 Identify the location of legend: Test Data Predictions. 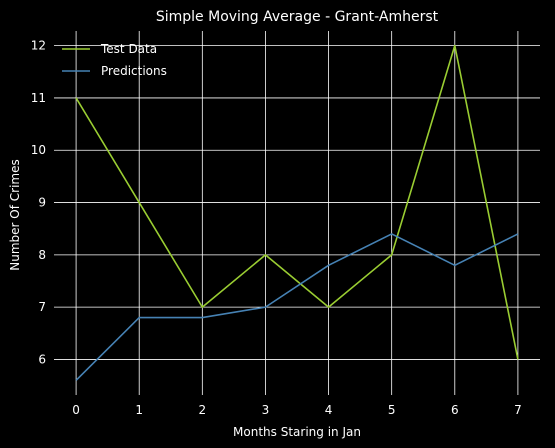
(114, 60).